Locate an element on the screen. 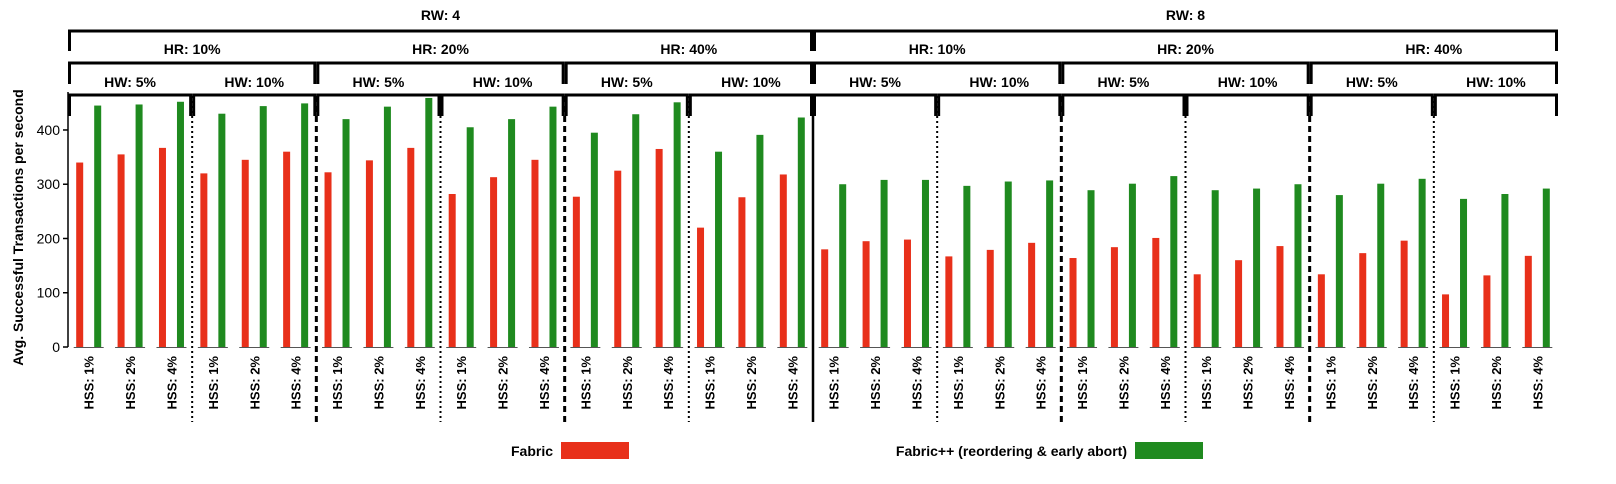 The width and height of the screenshot is (1616, 484). y-axis-label: Avg. Successful Transactions per second is located at coordinates (18, 227).